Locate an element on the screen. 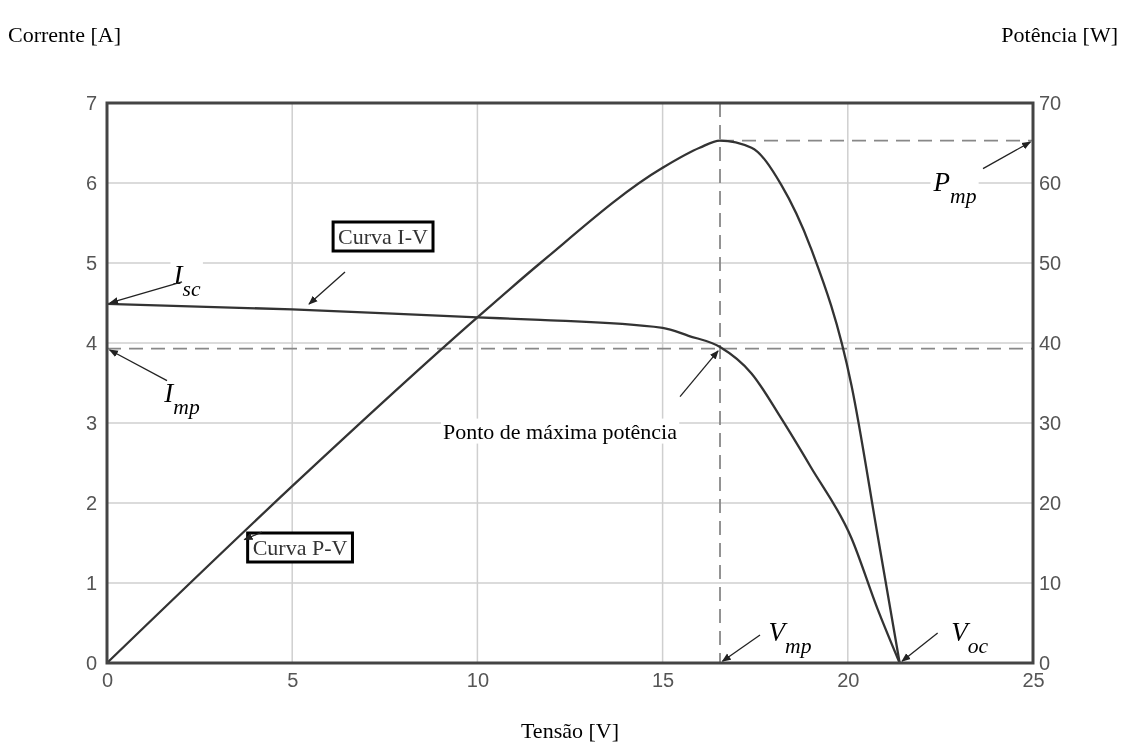  annotation: I$_{sc}$ is located at coordinates (186, 280).